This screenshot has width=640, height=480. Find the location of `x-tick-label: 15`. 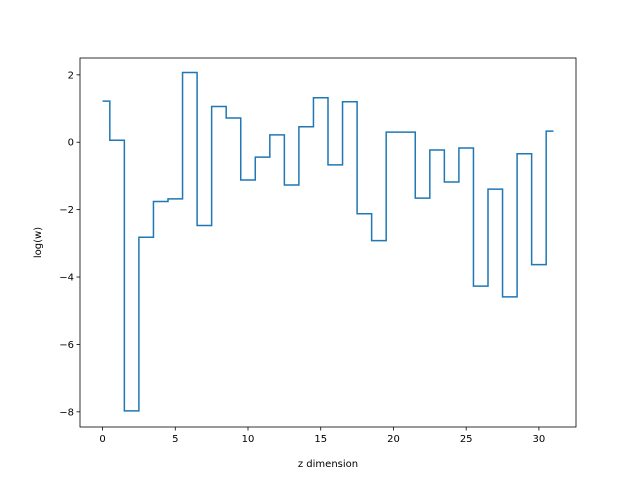

x-tick-label: 15 is located at coordinates (320, 439).